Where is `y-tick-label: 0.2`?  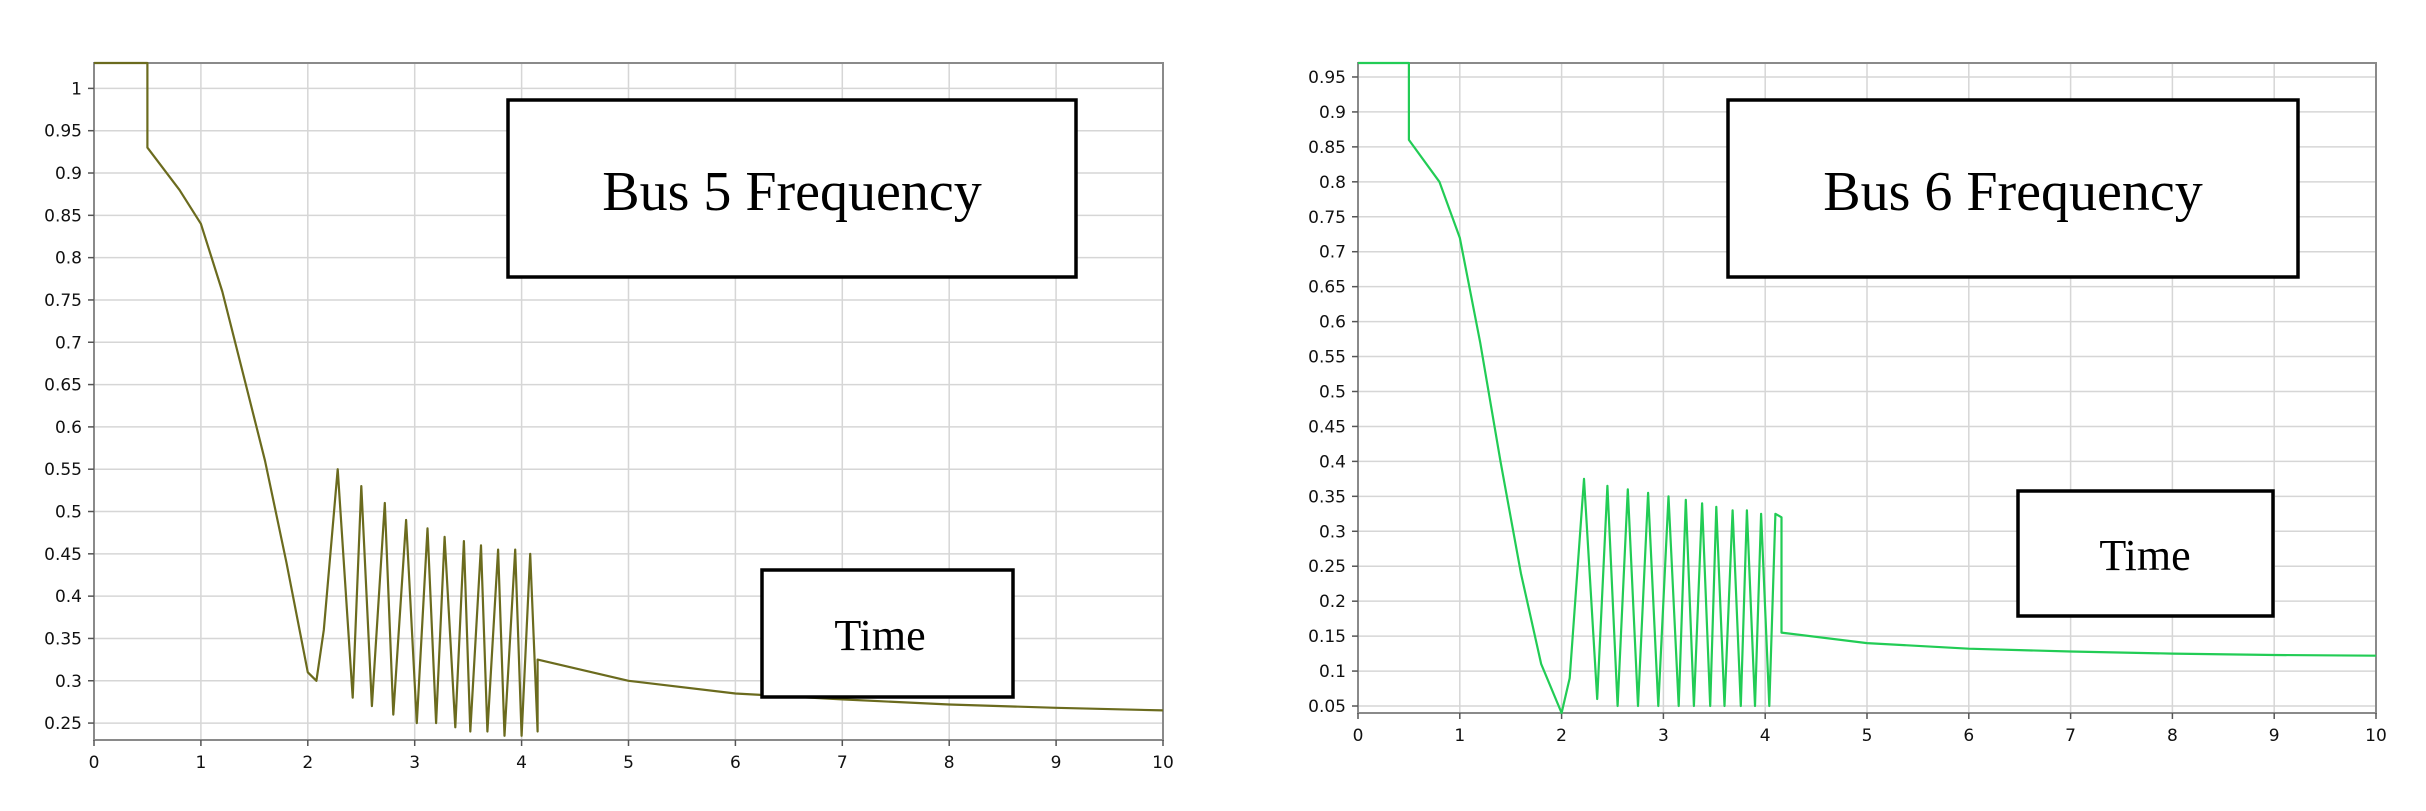
y-tick-label: 0.2 is located at coordinates (1332, 602).